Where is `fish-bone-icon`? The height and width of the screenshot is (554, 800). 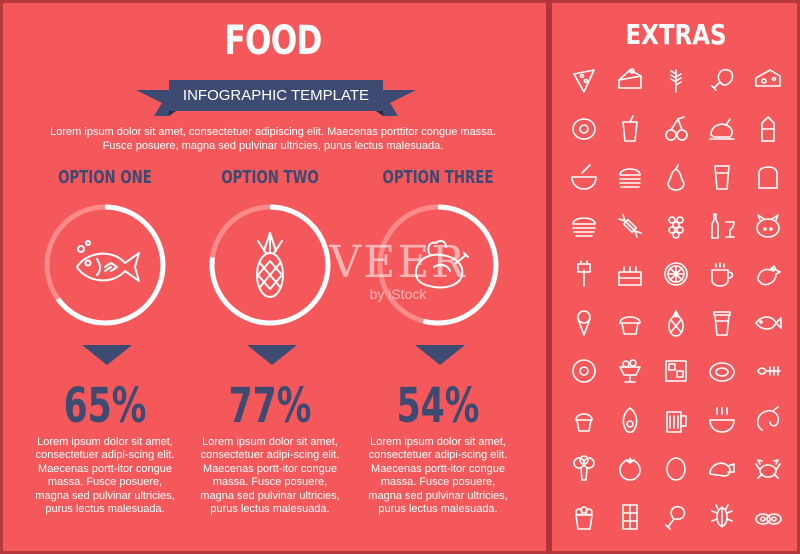 fish-bone-icon is located at coordinates (768, 371).